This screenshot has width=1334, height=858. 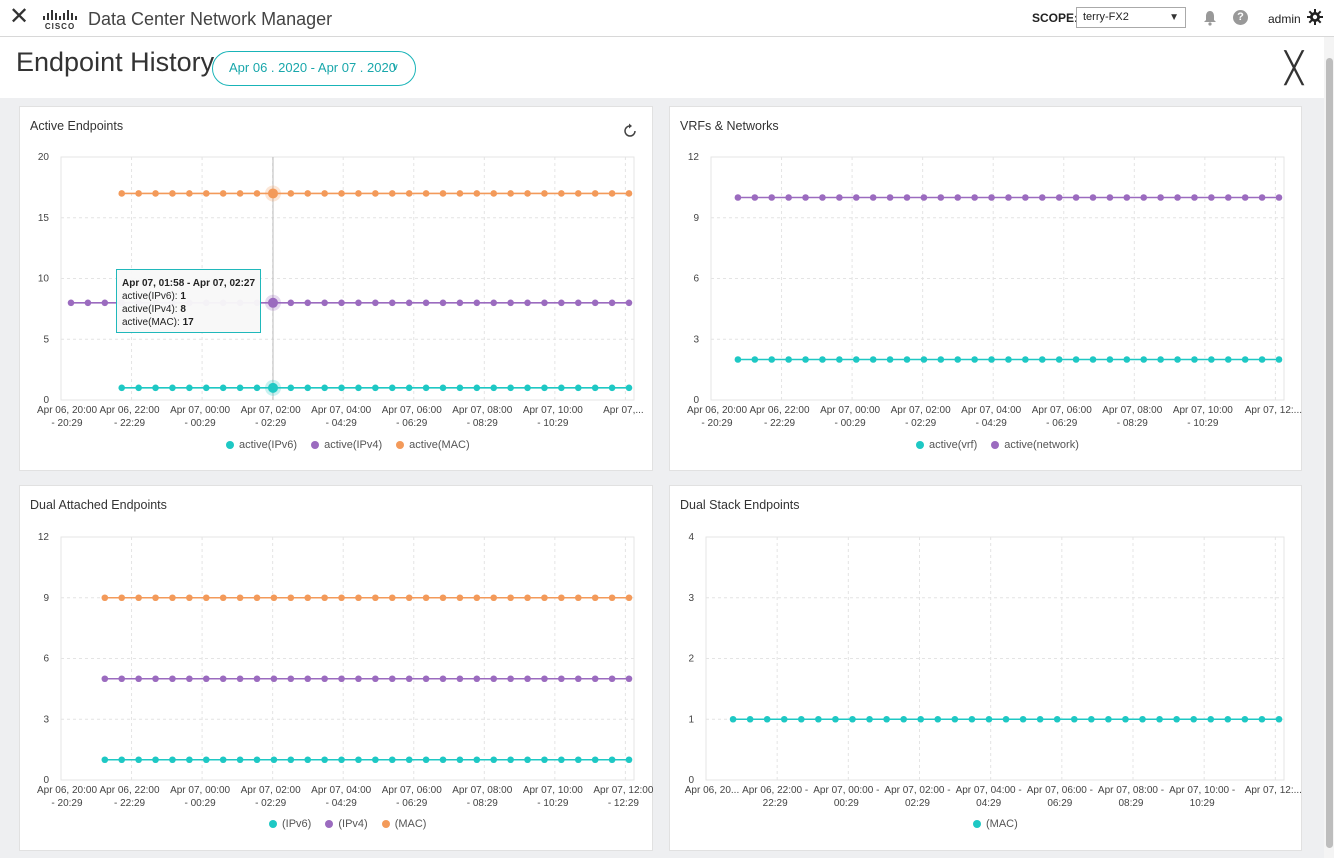 I want to click on user-menu: admin, so click(x=1284, y=19).